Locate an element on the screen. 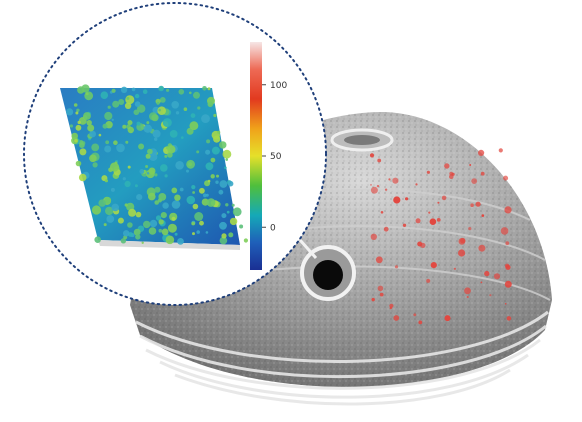 The image size is (582, 422). colorbar-tick-label: 100 is located at coordinates (278, 86).